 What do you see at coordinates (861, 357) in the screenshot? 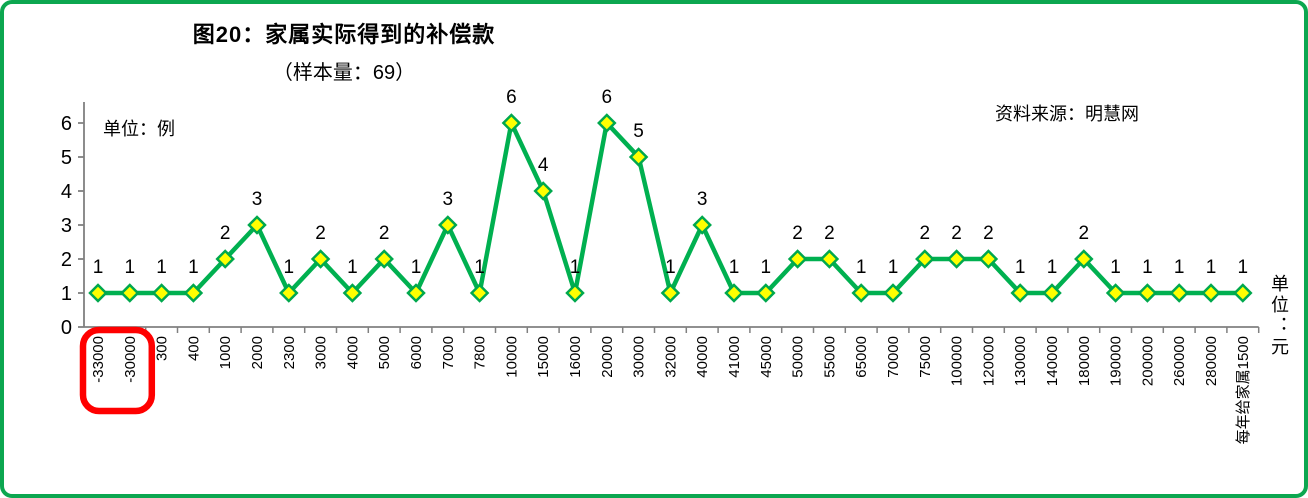
I see `x-category-label: 65000` at bounding box center [861, 357].